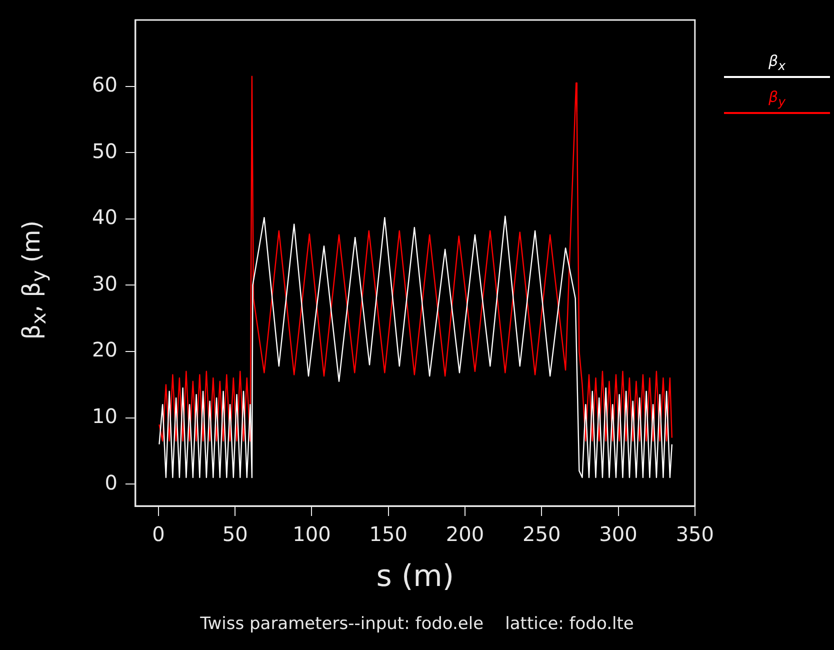 The image size is (834, 650). I want to click on text: β$_{y}$, so click(777, 99).